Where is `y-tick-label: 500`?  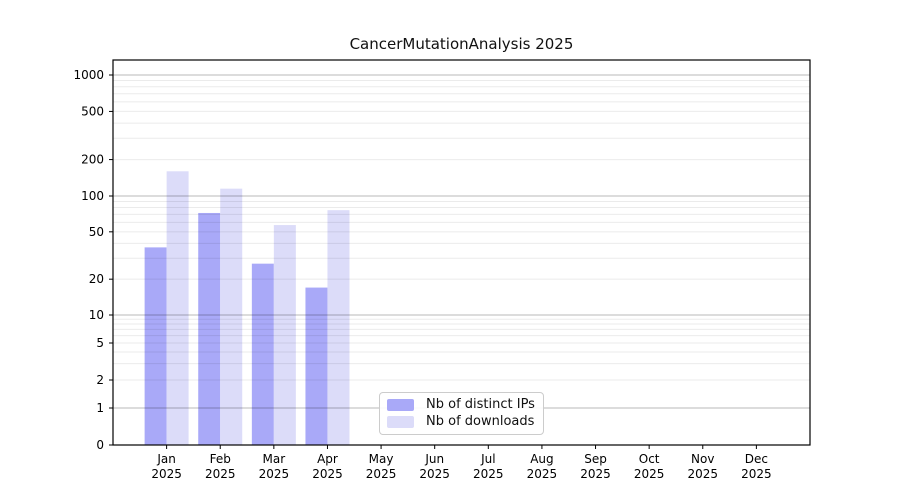
y-tick-label: 500 is located at coordinates (92, 111).